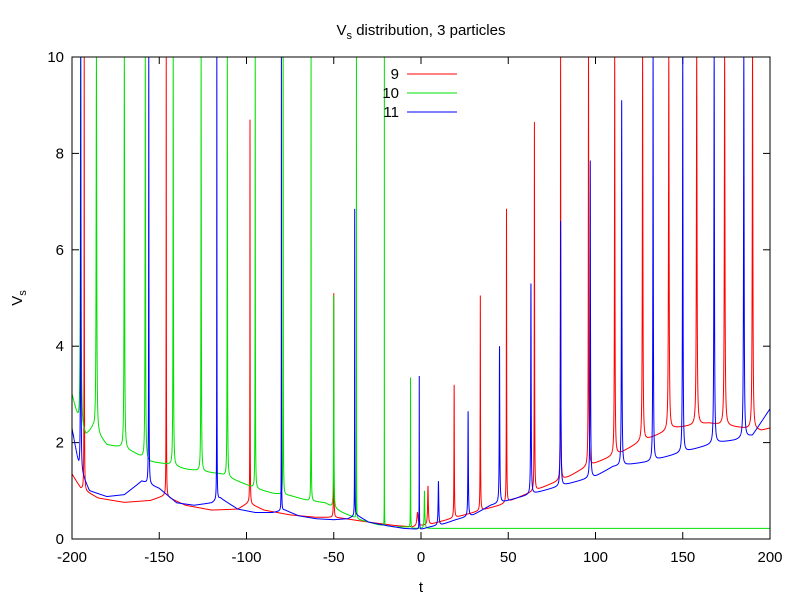 This screenshot has height=600, width=800. What do you see at coordinates (769, 557) in the screenshot?
I see `x-tick-label: 200` at bounding box center [769, 557].